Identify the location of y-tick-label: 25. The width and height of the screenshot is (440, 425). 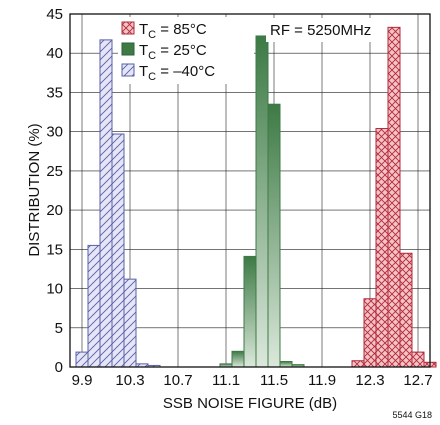
(54, 171).